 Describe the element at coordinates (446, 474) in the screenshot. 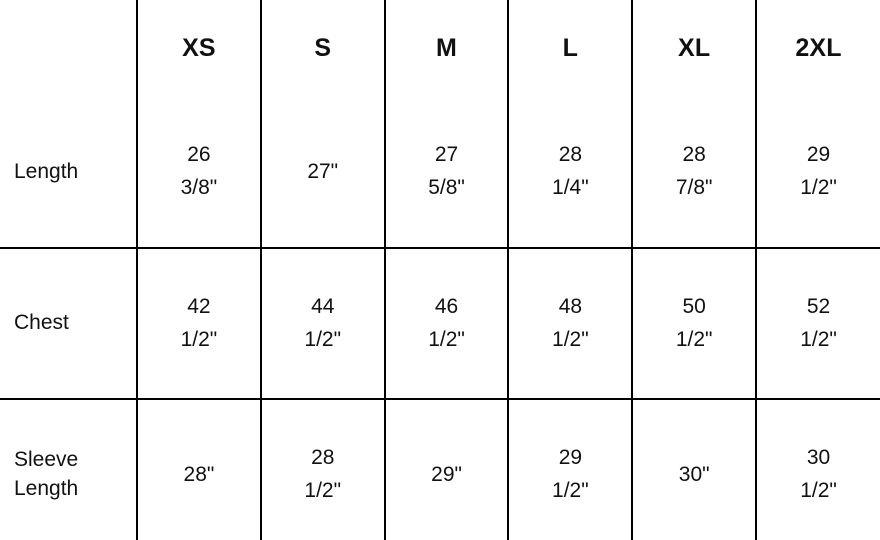

I see `cell-whole: 29"` at that location.